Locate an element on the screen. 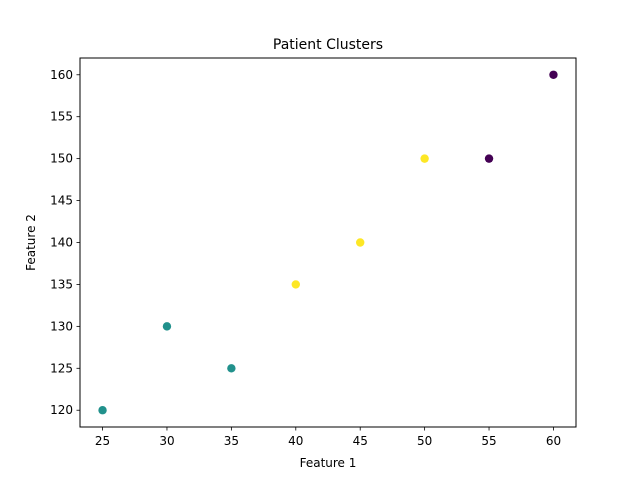  x-tick-label: 60 is located at coordinates (553, 441).